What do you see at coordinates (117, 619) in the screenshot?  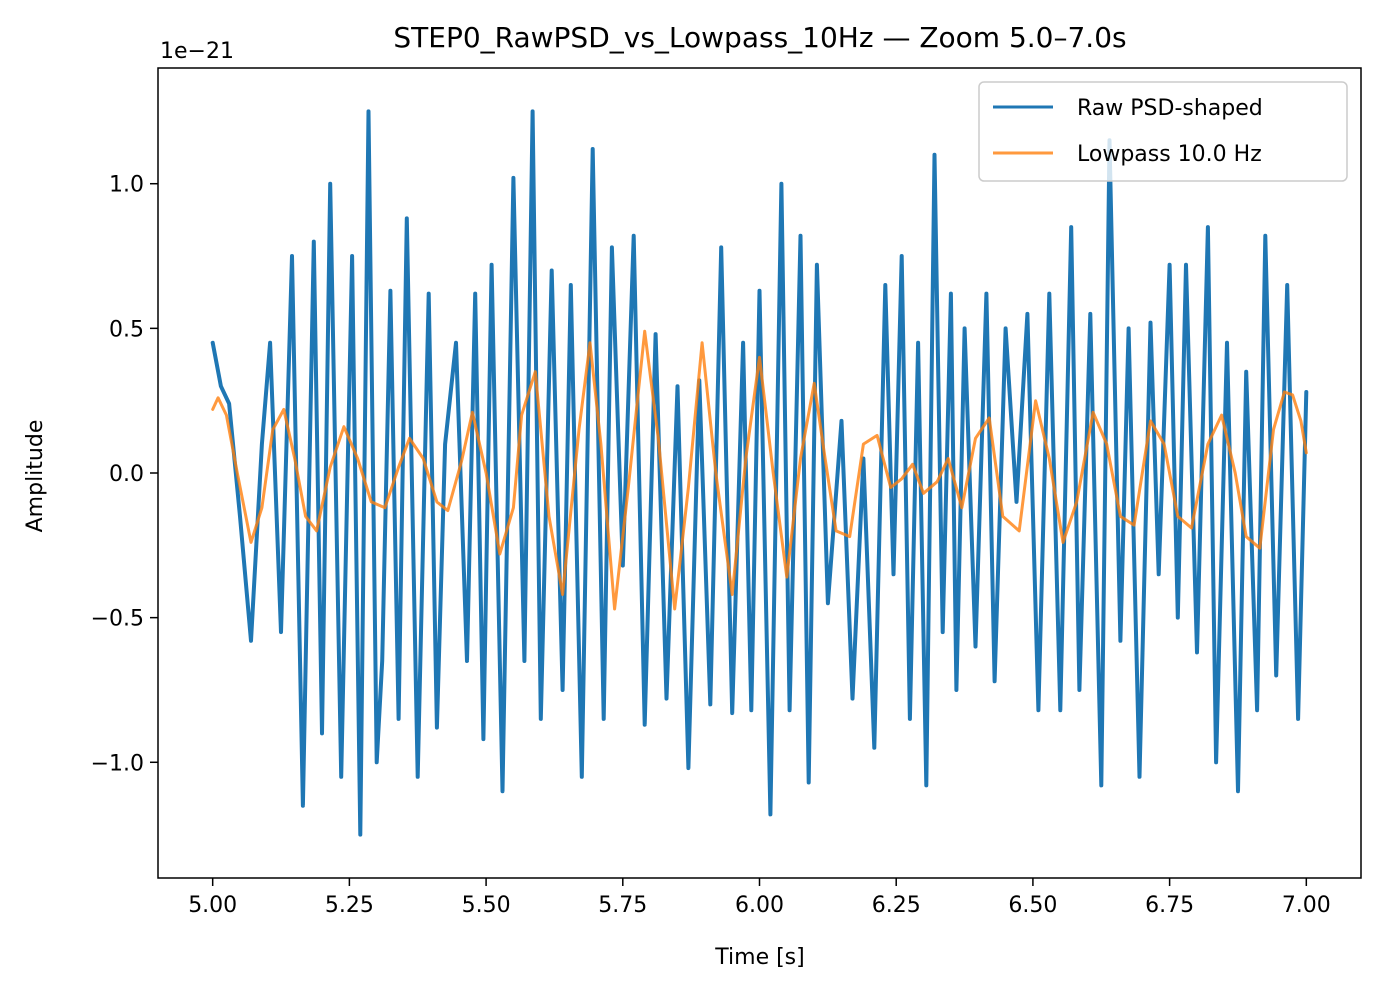 I see `y-tick-label: −0.5` at bounding box center [117, 619].